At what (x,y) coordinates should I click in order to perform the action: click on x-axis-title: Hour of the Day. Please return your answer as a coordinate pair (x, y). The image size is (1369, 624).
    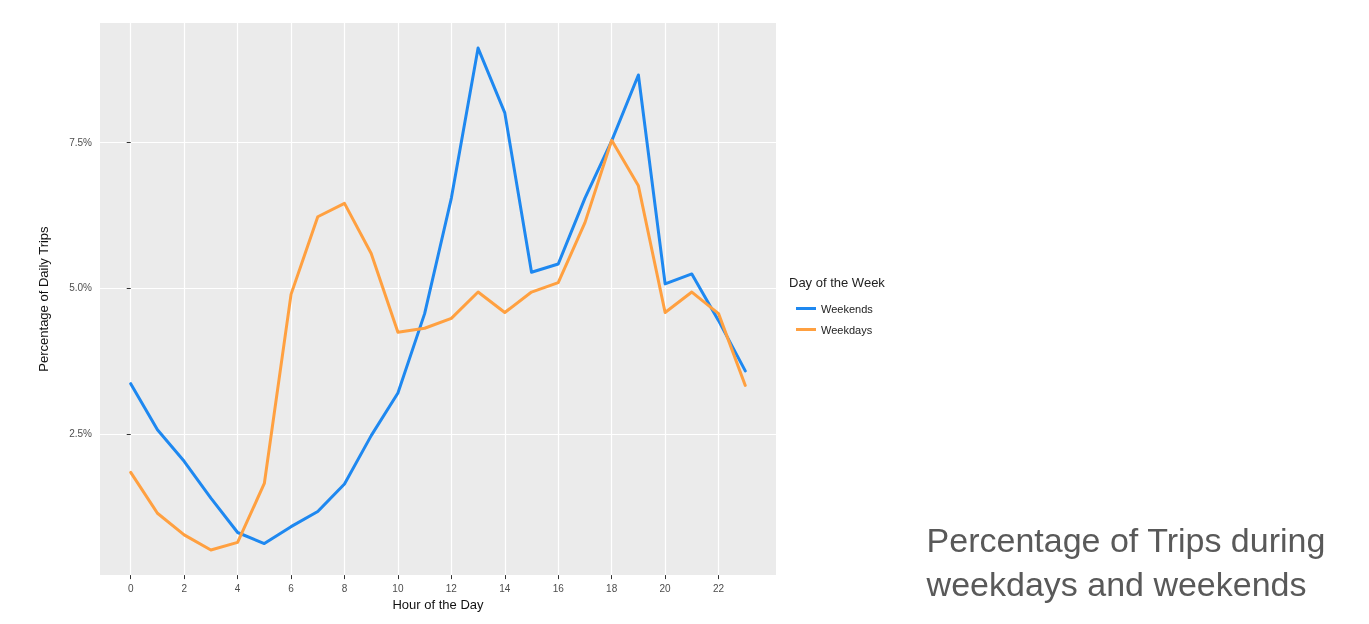
    Looking at the image, I should click on (438, 604).